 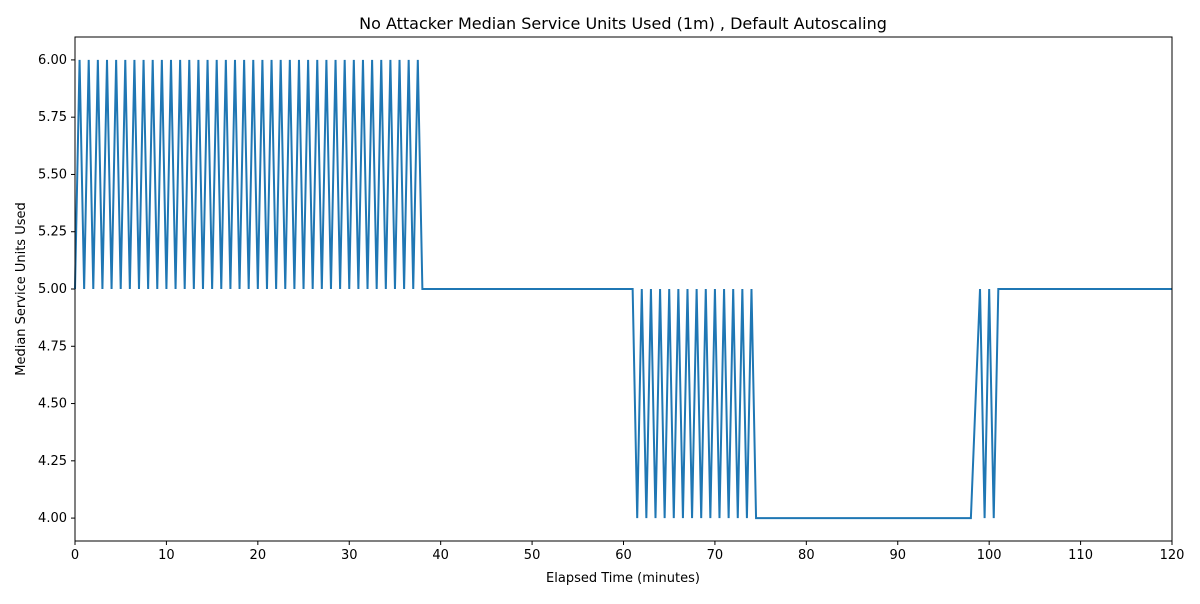 What do you see at coordinates (21, 289) in the screenshot?
I see `y-axis-label: Median Service Units Used` at bounding box center [21, 289].